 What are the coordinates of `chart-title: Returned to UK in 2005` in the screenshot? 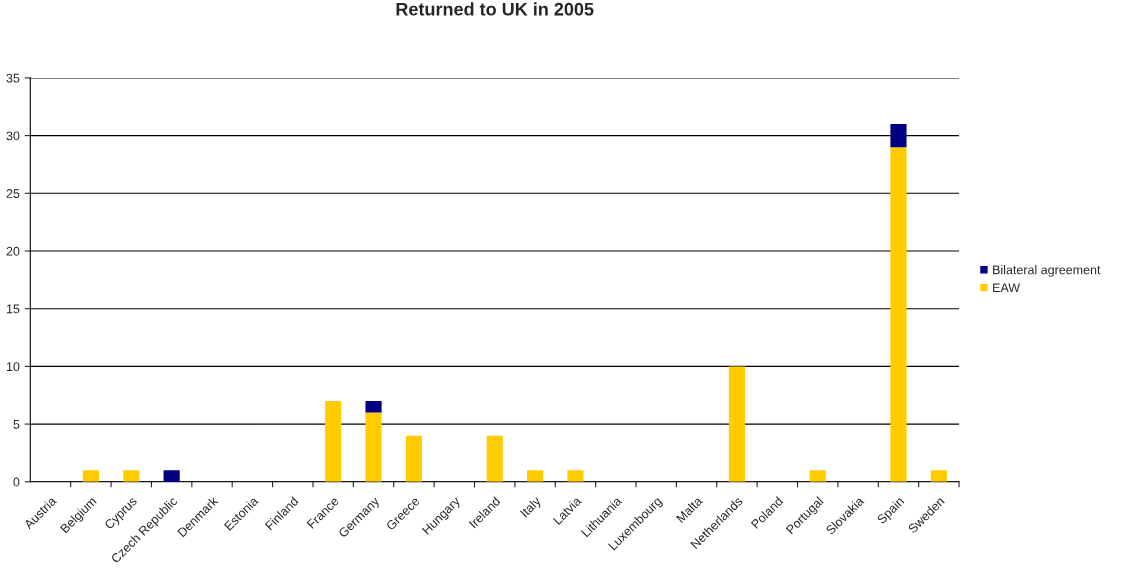 It's located at (495, 9).